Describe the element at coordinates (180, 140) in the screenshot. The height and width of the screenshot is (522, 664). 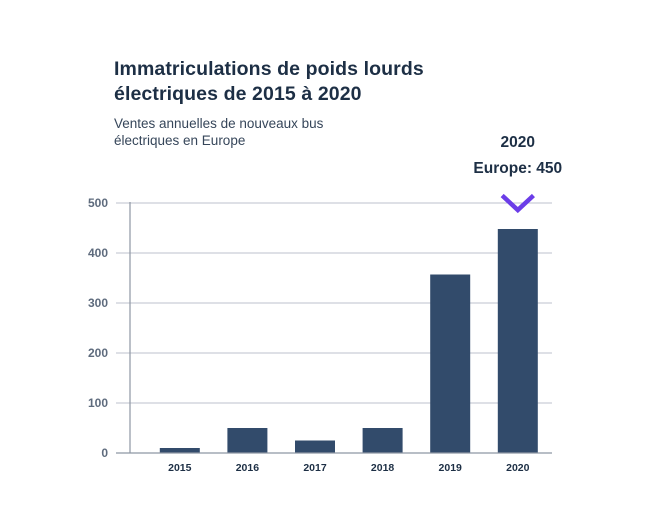
I see `chart-subtitle-line-2: électriques en Europe` at that location.